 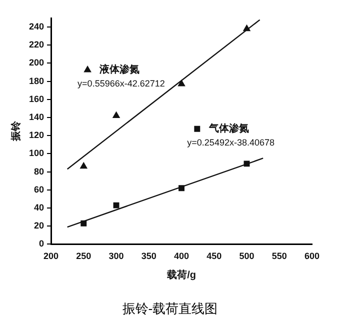 What do you see at coordinates (279, 256) in the screenshot?
I see `x-tick-label: 550` at bounding box center [279, 256].